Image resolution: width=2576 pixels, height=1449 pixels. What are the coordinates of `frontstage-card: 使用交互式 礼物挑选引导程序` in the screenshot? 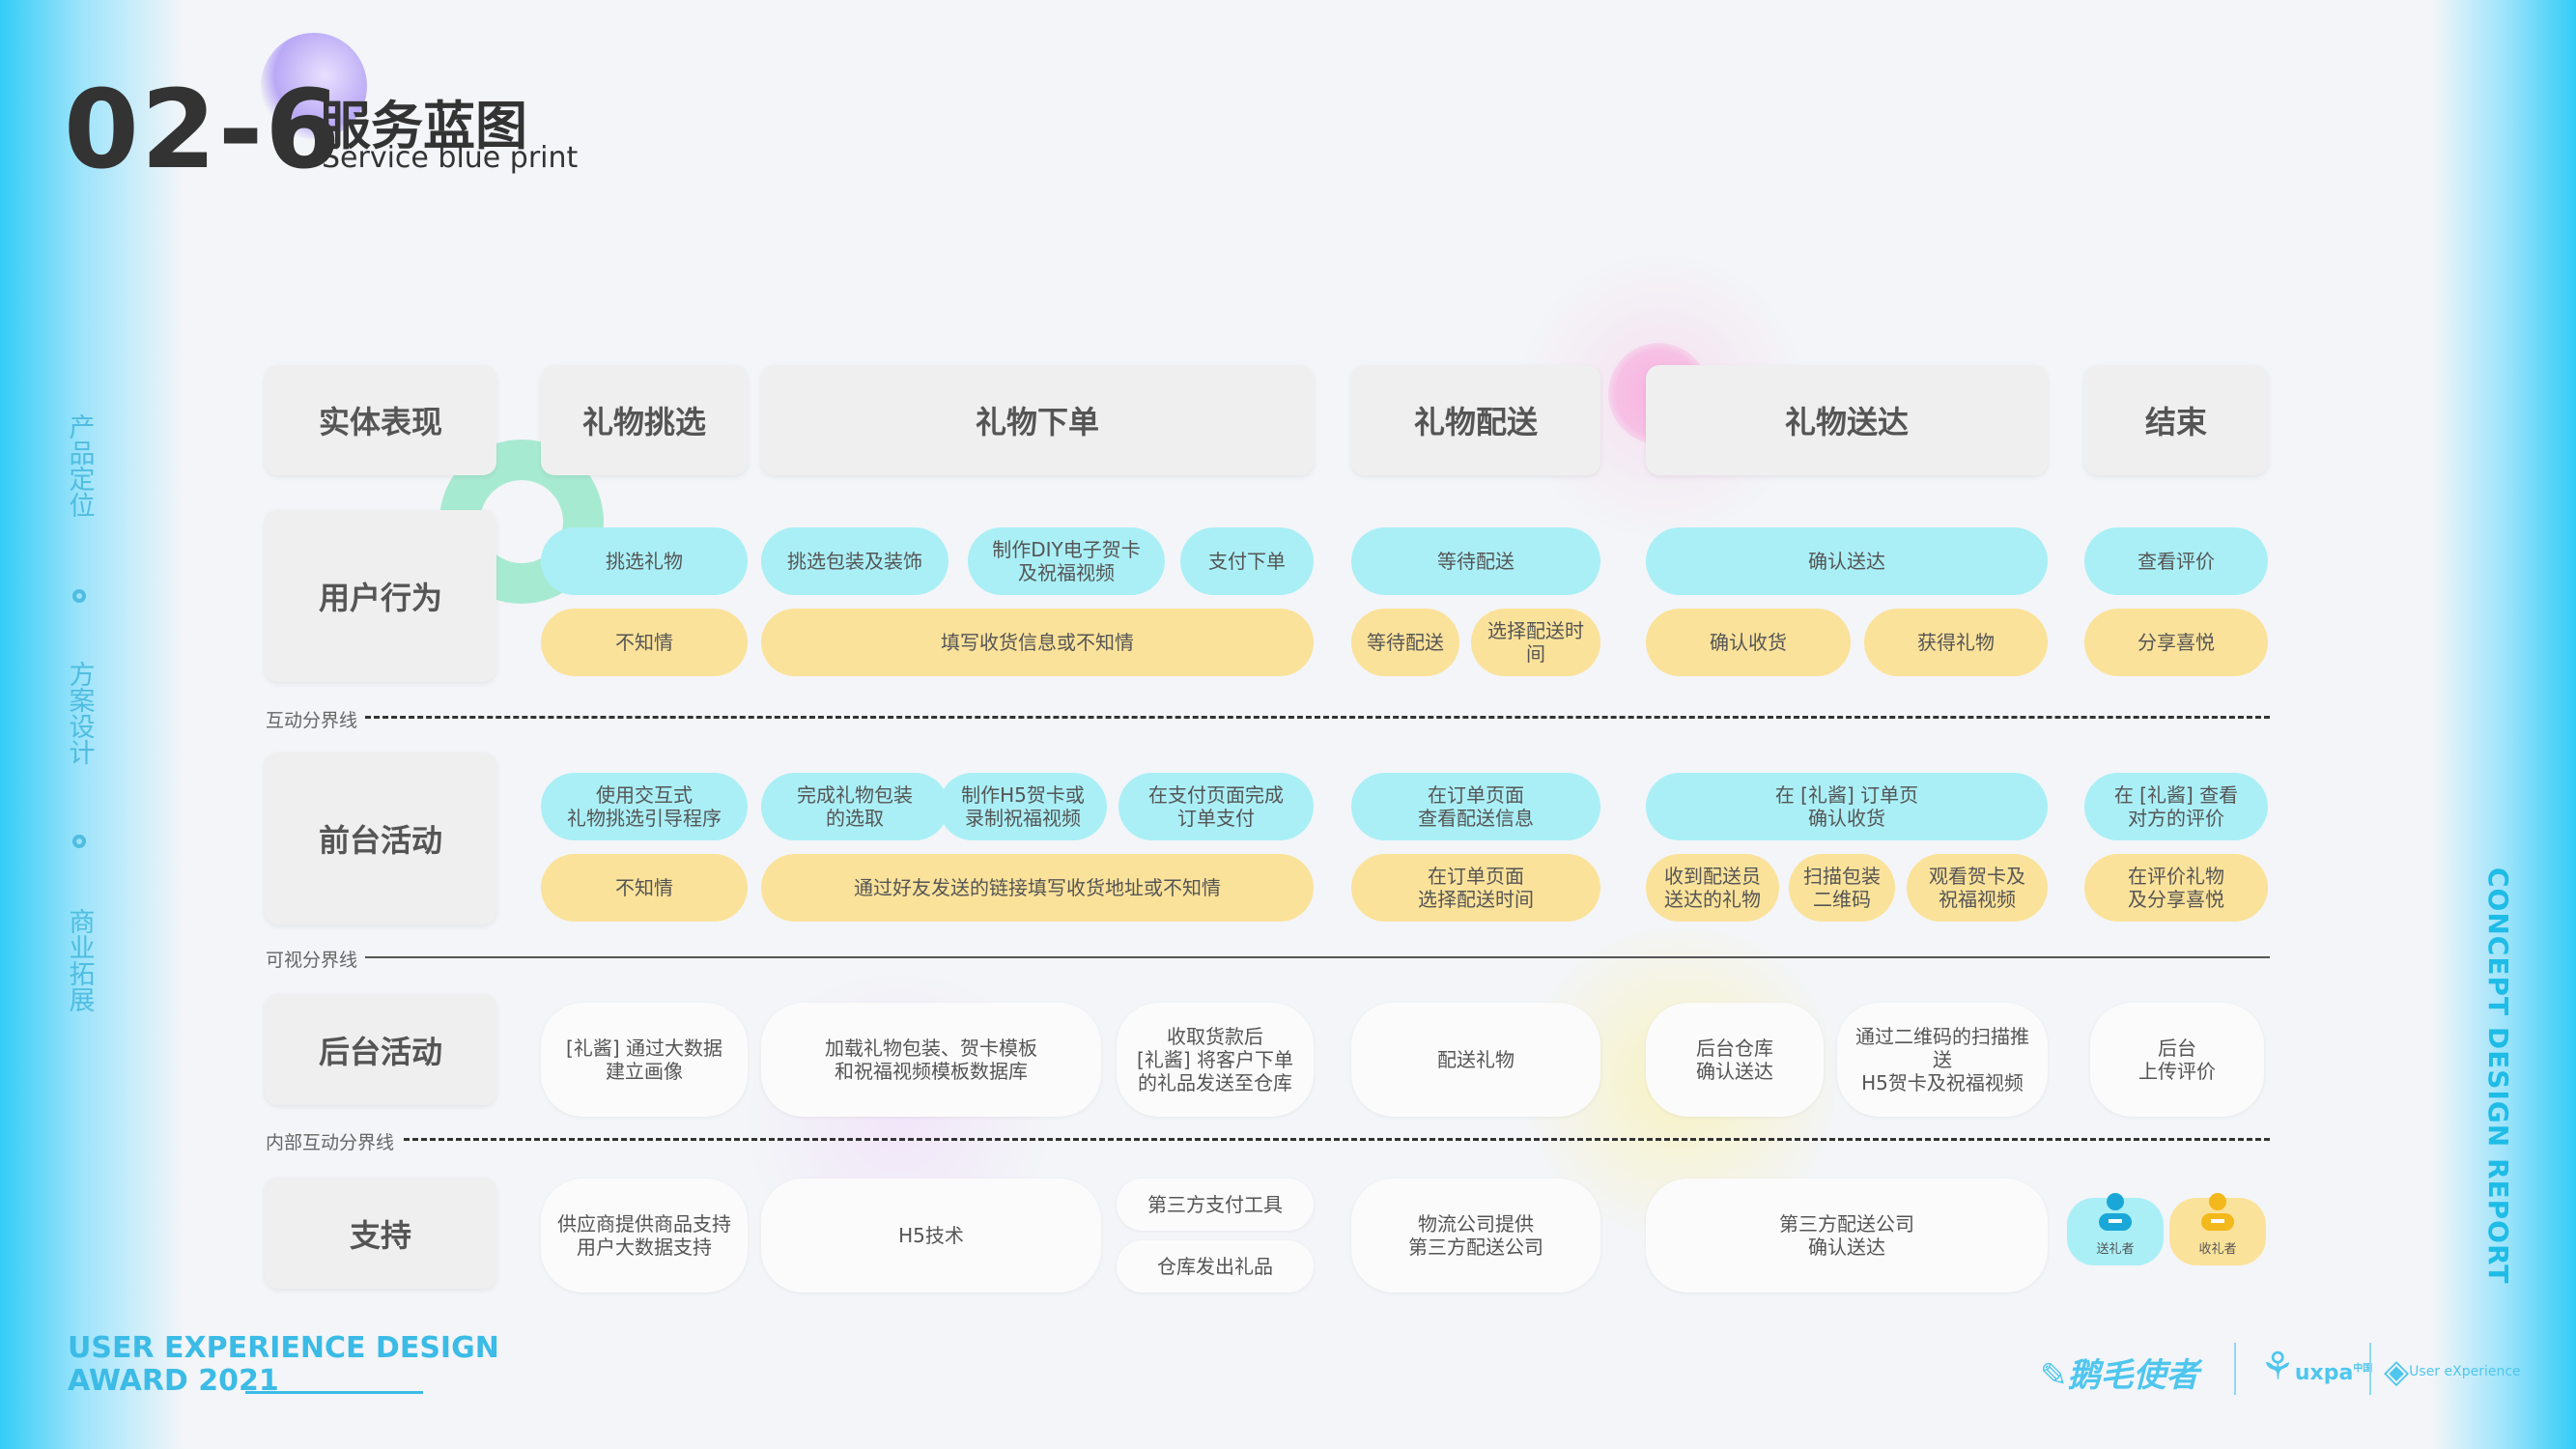 It's located at (644, 806).